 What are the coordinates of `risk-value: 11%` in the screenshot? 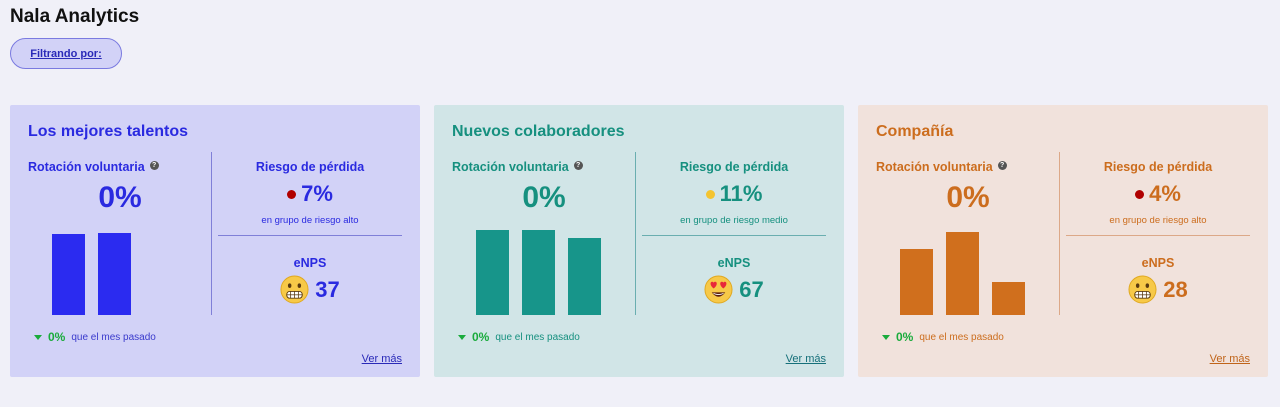 It's located at (741, 193).